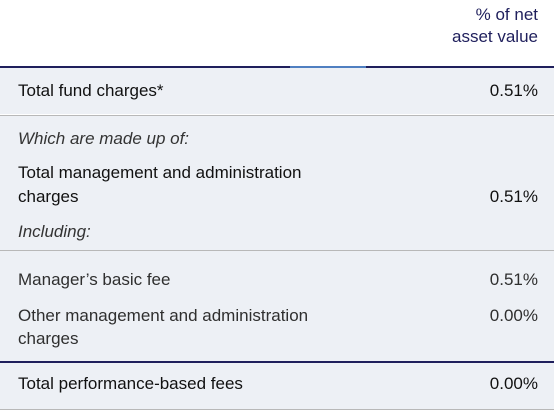  I want to click on total-fund-charges-label: Total fund charges*, so click(91, 90).